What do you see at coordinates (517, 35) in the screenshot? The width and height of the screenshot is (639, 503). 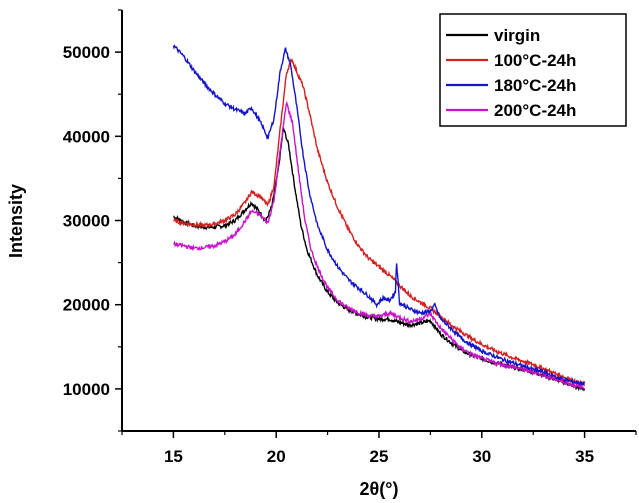 I see `legend-label-0: virgin` at bounding box center [517, 35].